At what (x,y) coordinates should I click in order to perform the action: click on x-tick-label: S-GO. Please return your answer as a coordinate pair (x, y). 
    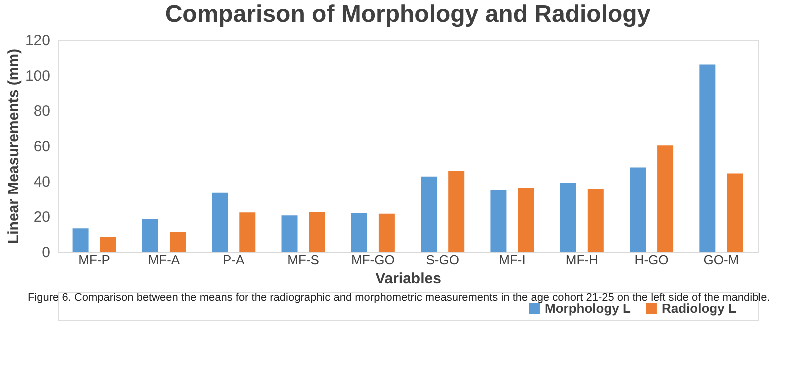
    Looking at the image, I should click on (443, 260).